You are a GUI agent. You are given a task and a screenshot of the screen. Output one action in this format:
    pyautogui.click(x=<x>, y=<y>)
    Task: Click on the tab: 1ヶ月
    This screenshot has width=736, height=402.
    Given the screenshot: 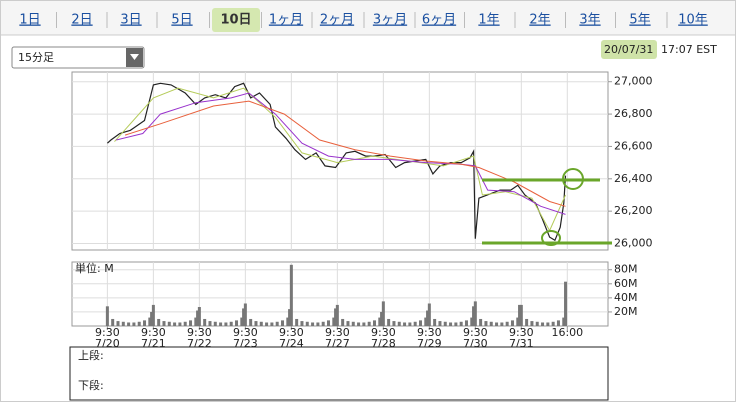 What is the action you would take?
    pyautogui.click(x=286, y=20)
    